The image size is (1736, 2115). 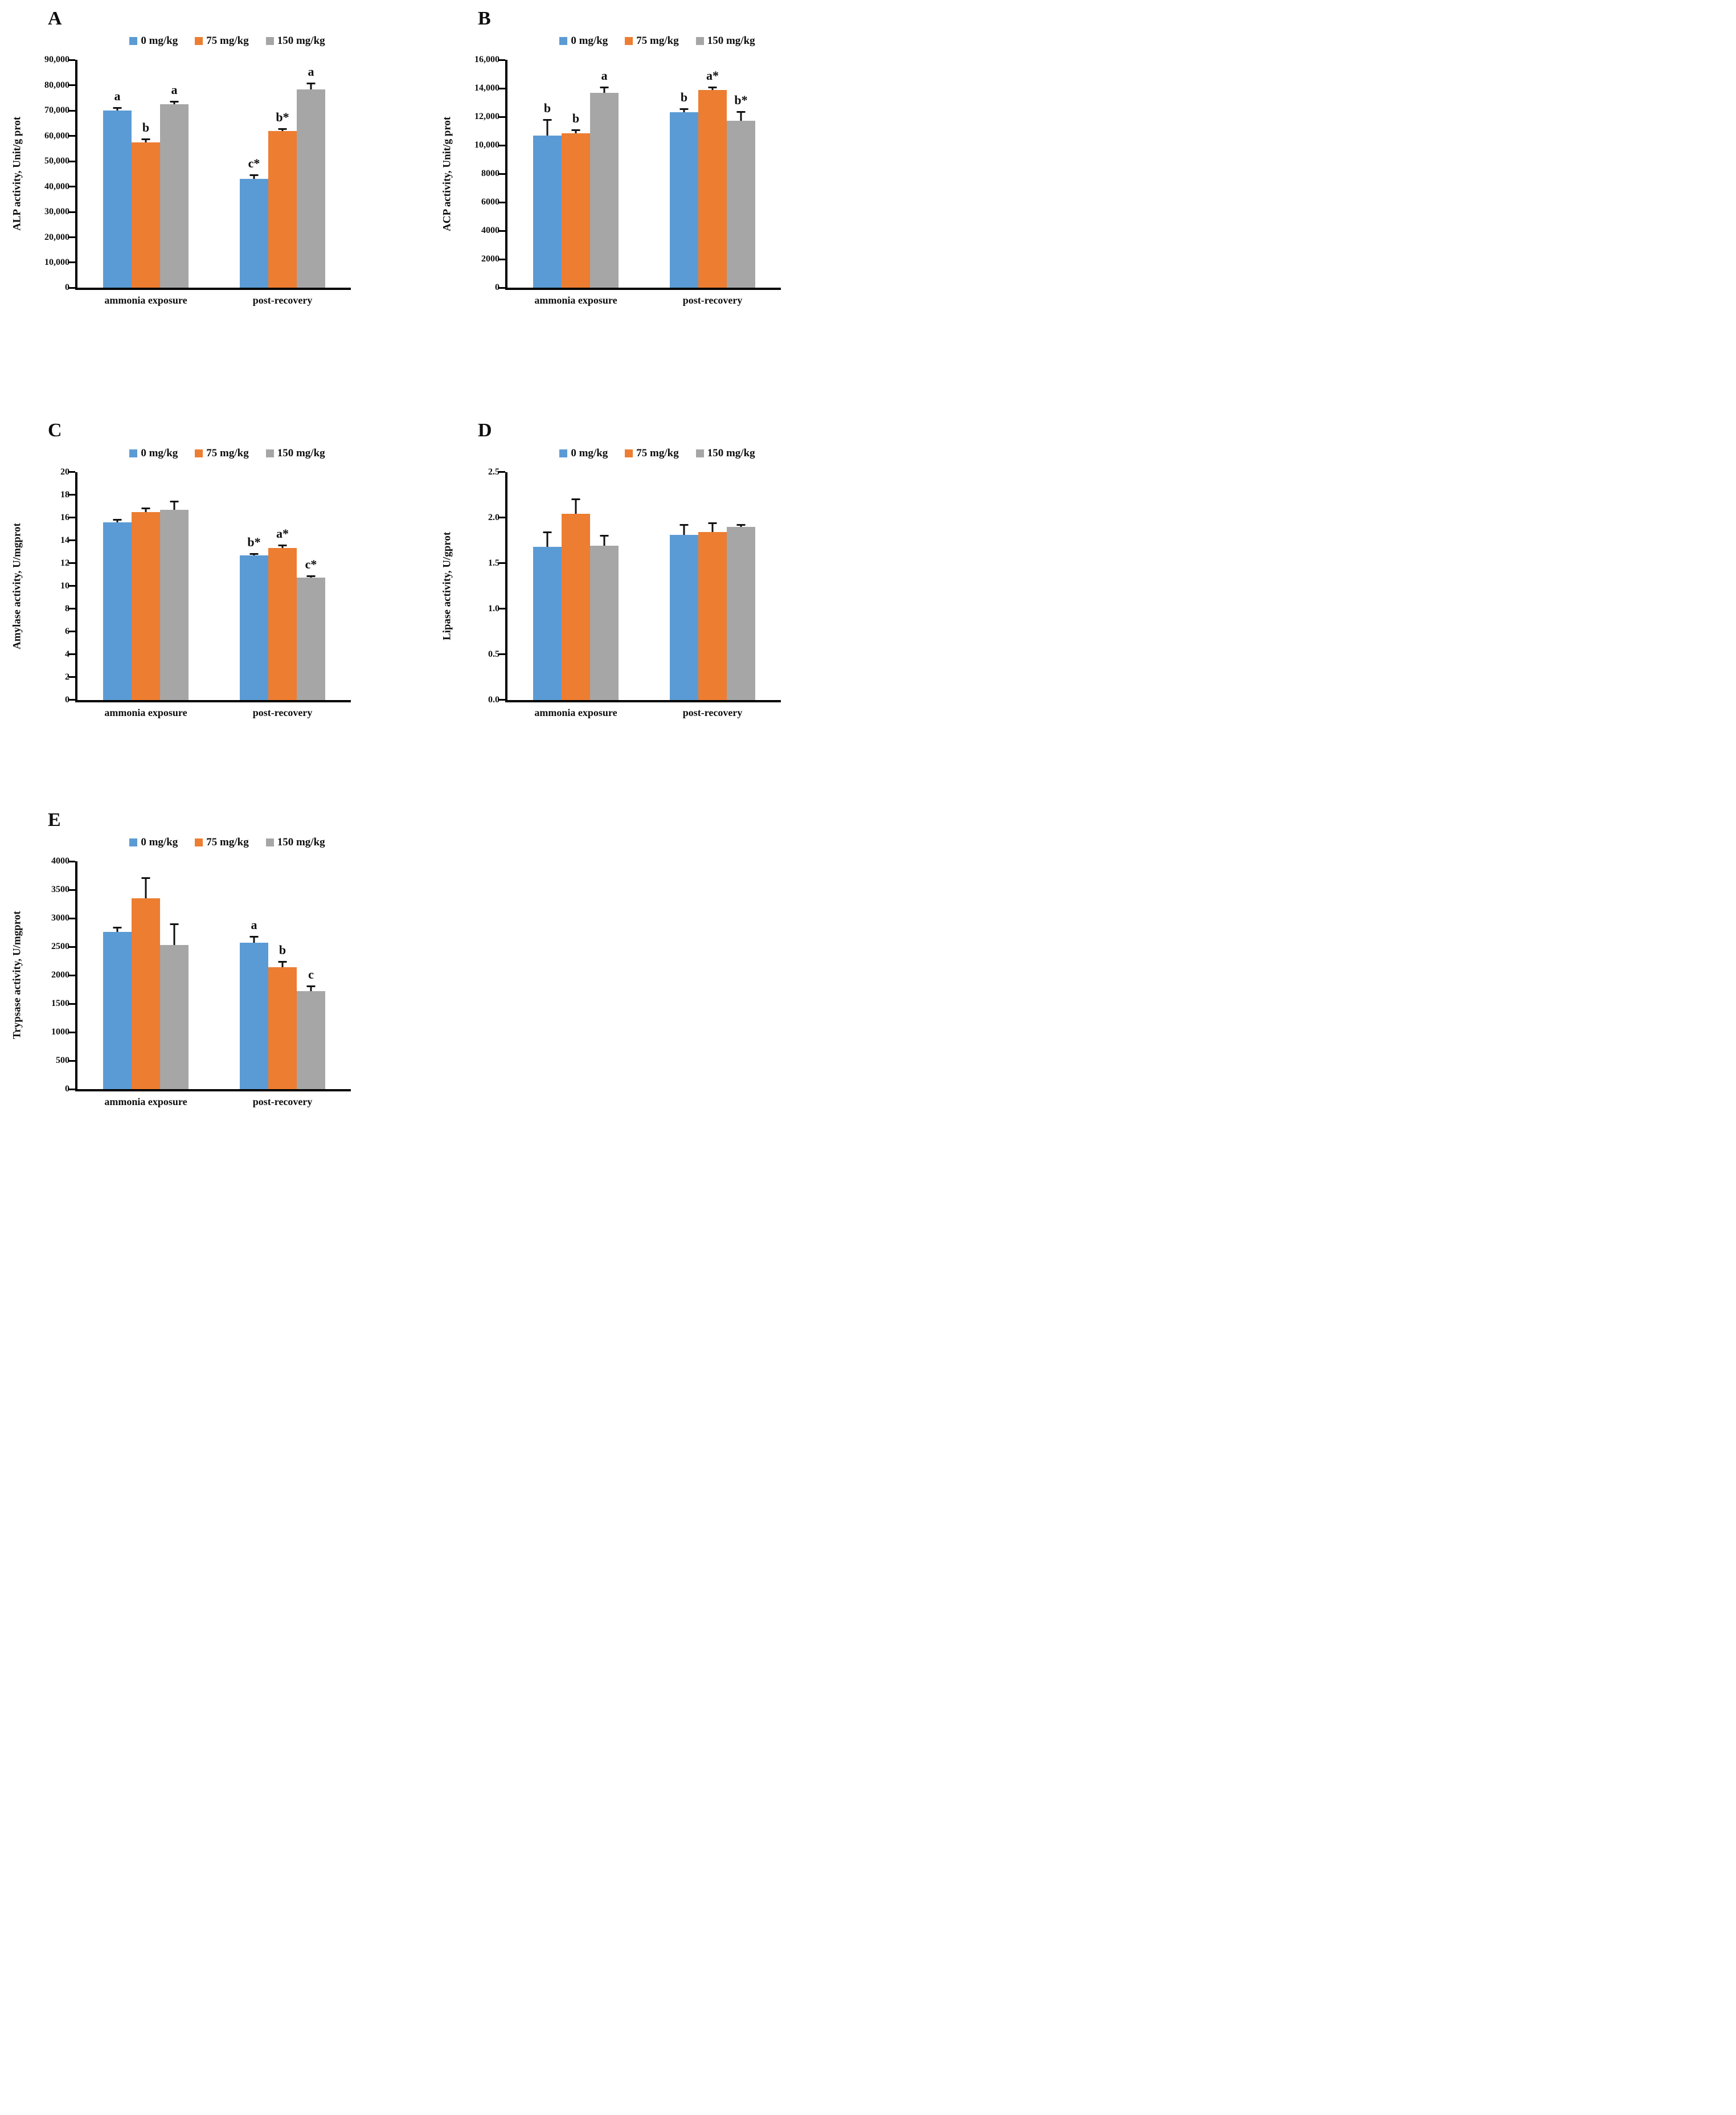 I want to click on y-tick-label: 0, so click(x=67, y=1089).